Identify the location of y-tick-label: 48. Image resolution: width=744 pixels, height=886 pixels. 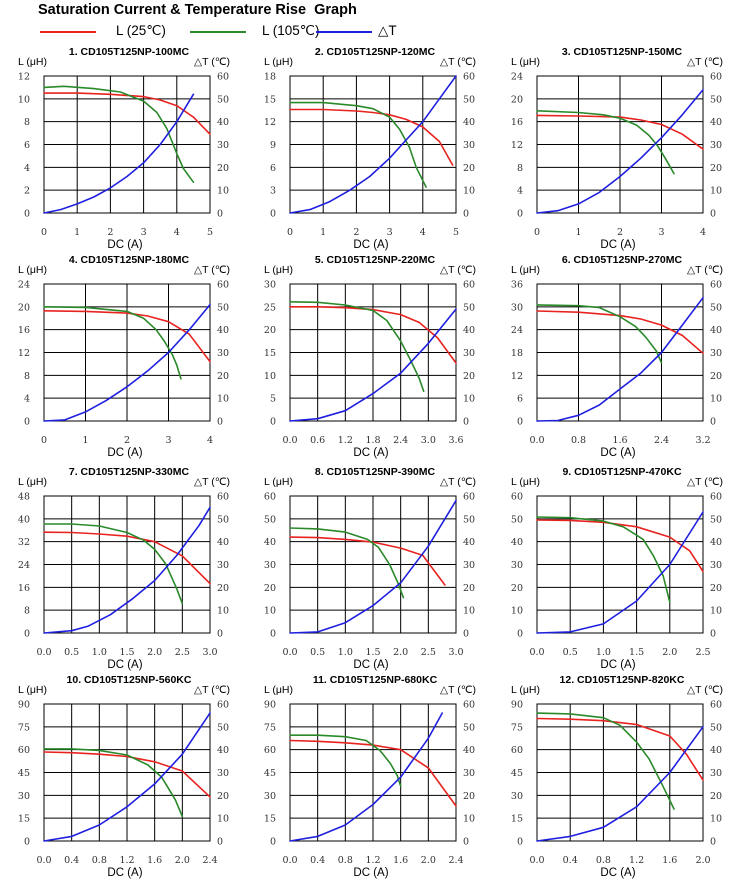
(24, 497).